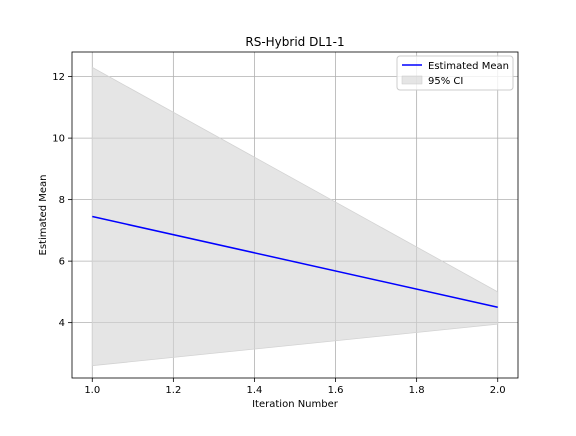  What do you see at coordinates (498, 390) in the screenshot?
I see `x-tick-label: 2.0` at bounding box center [498, 390].